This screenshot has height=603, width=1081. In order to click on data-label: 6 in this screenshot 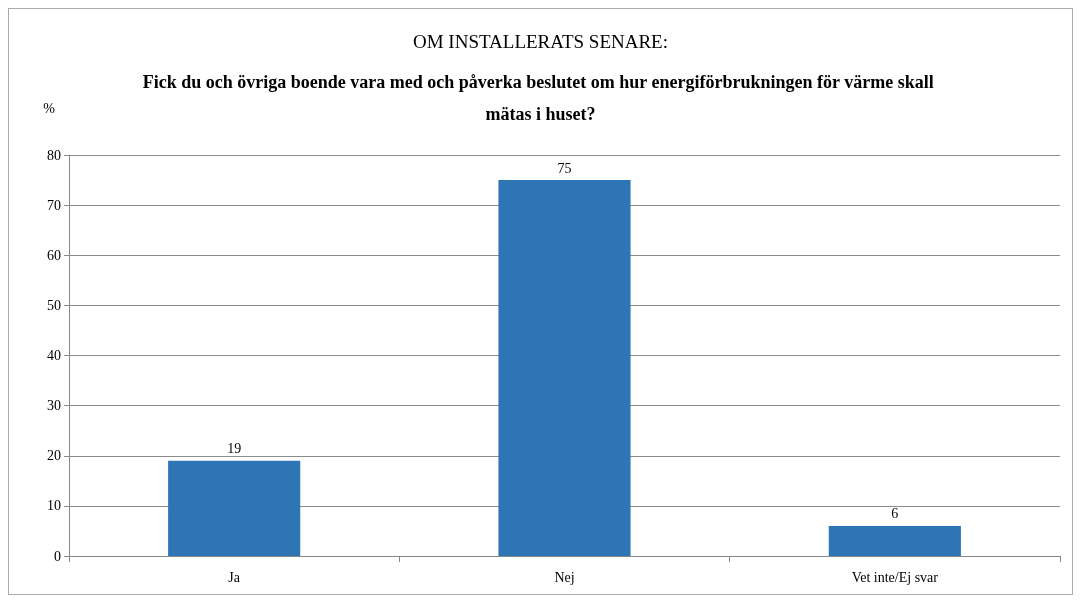, I will do `click(895, 514)`.